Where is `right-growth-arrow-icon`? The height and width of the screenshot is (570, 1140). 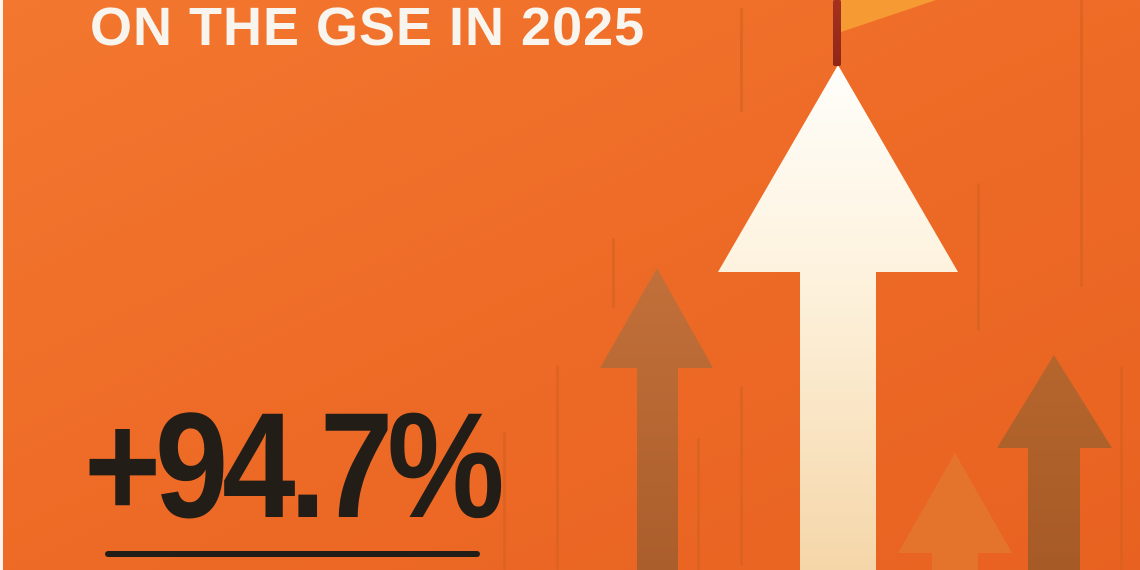
right-growth-arrow-icon is located at coordinates (1054, 462).